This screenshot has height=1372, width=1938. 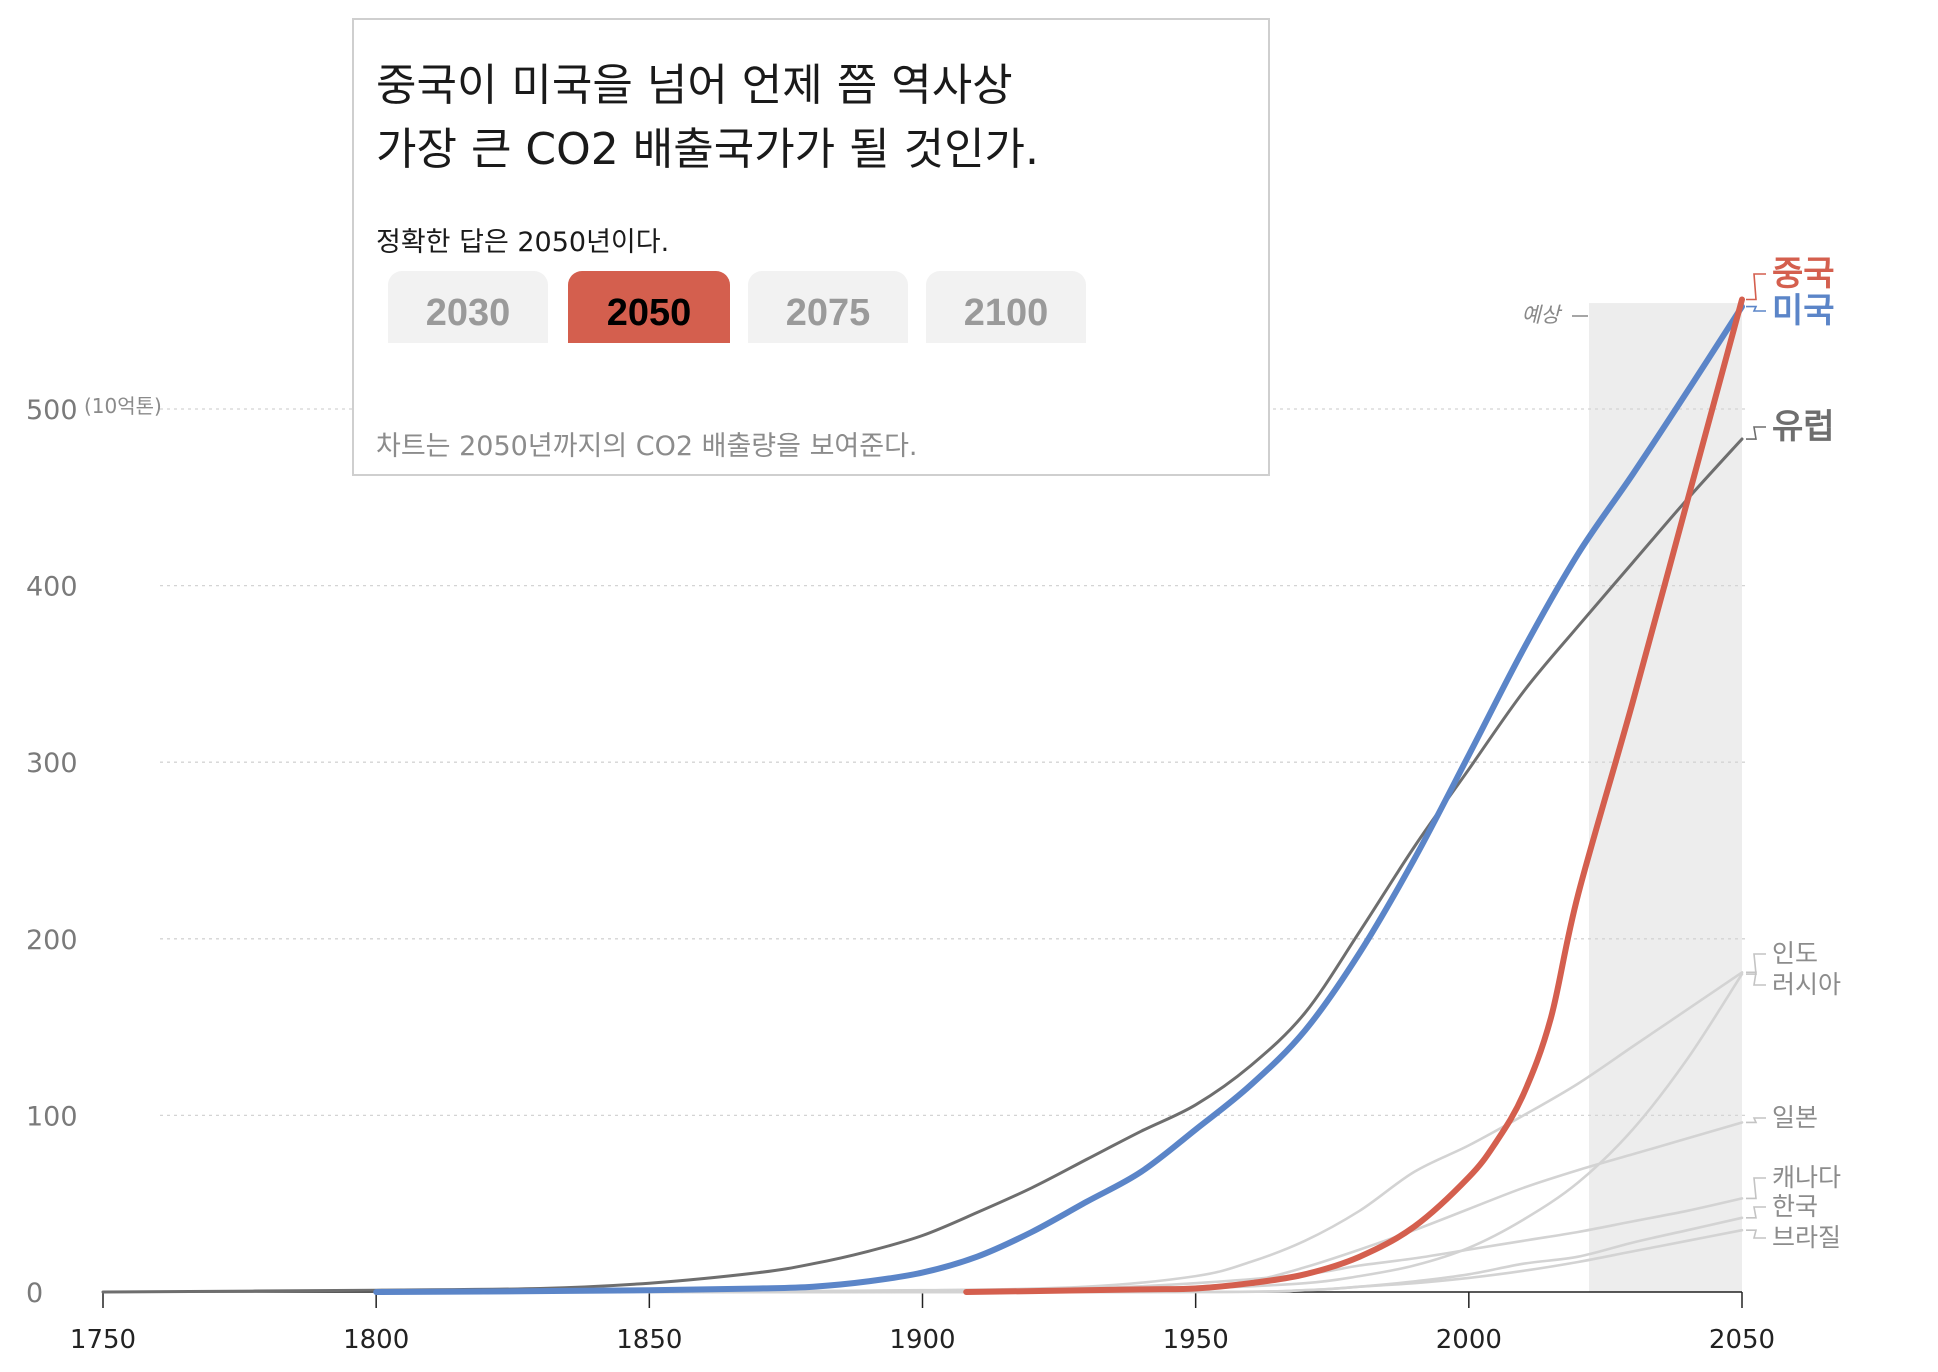 What do you see at coordinates (468, 307) in the screenshot?
I see `option-button-2030: 2030` at bounding box center [468, 307].